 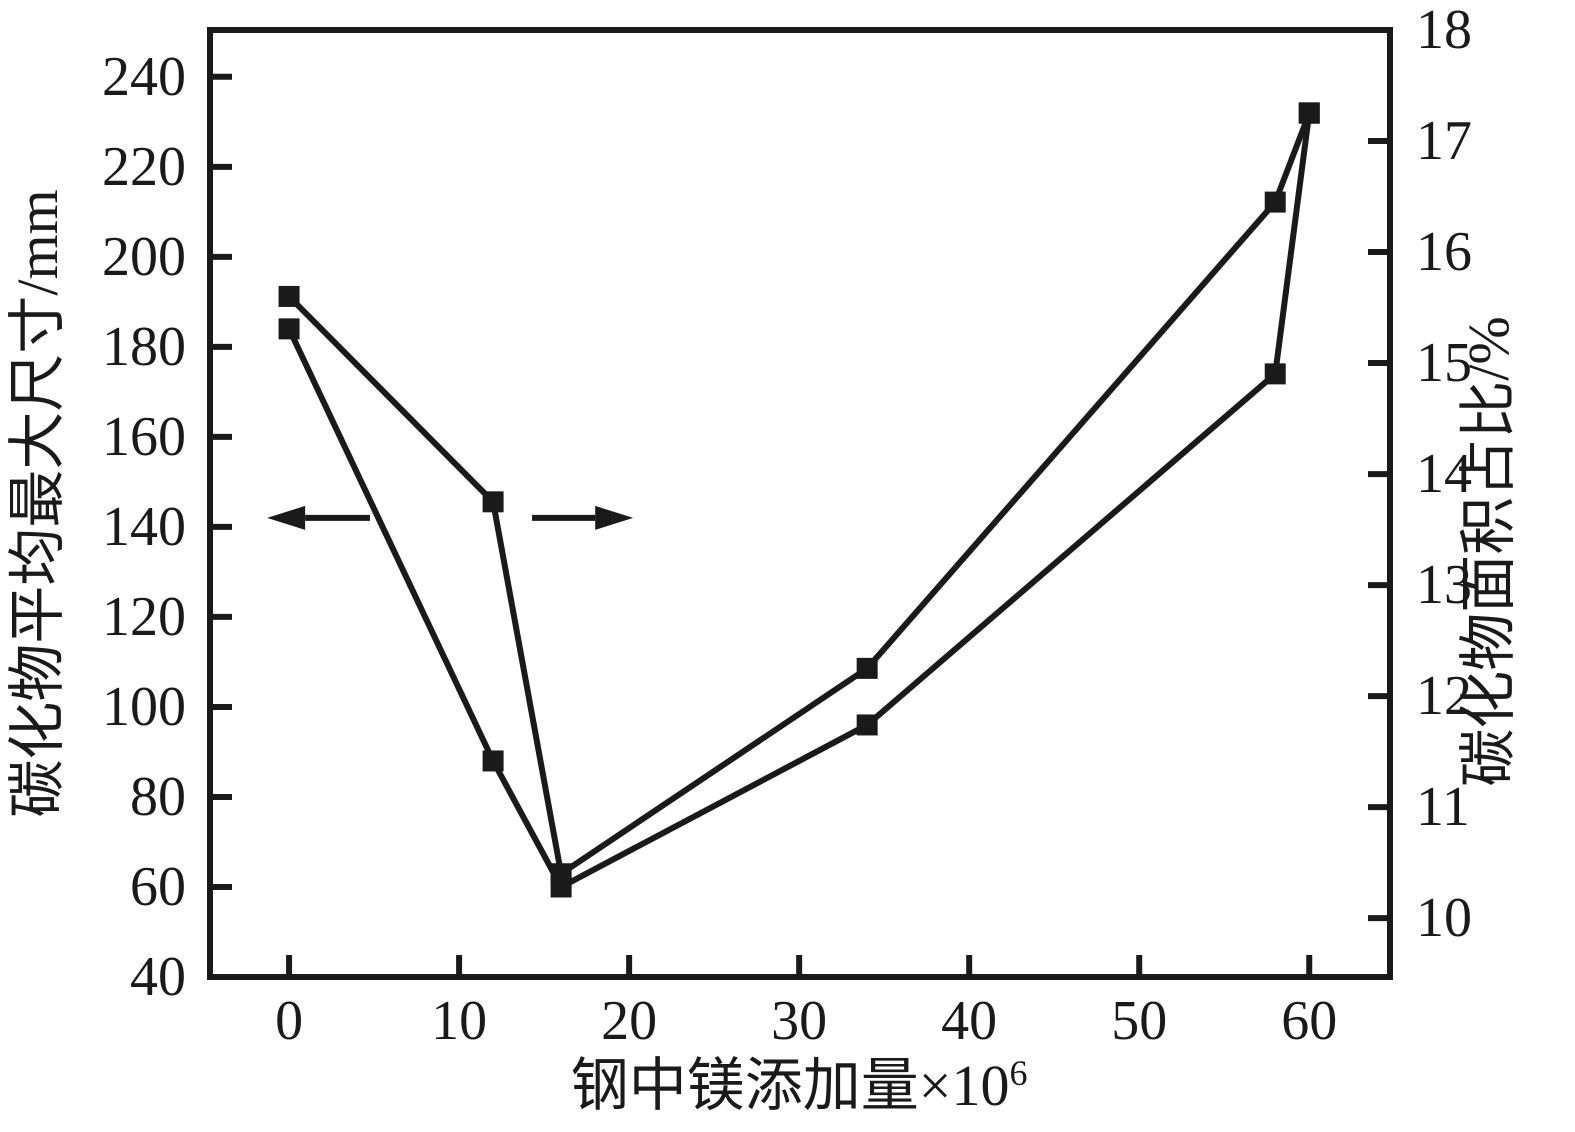 I want to click on y-right-tick-label: 18, so click(x=1444, y=30).